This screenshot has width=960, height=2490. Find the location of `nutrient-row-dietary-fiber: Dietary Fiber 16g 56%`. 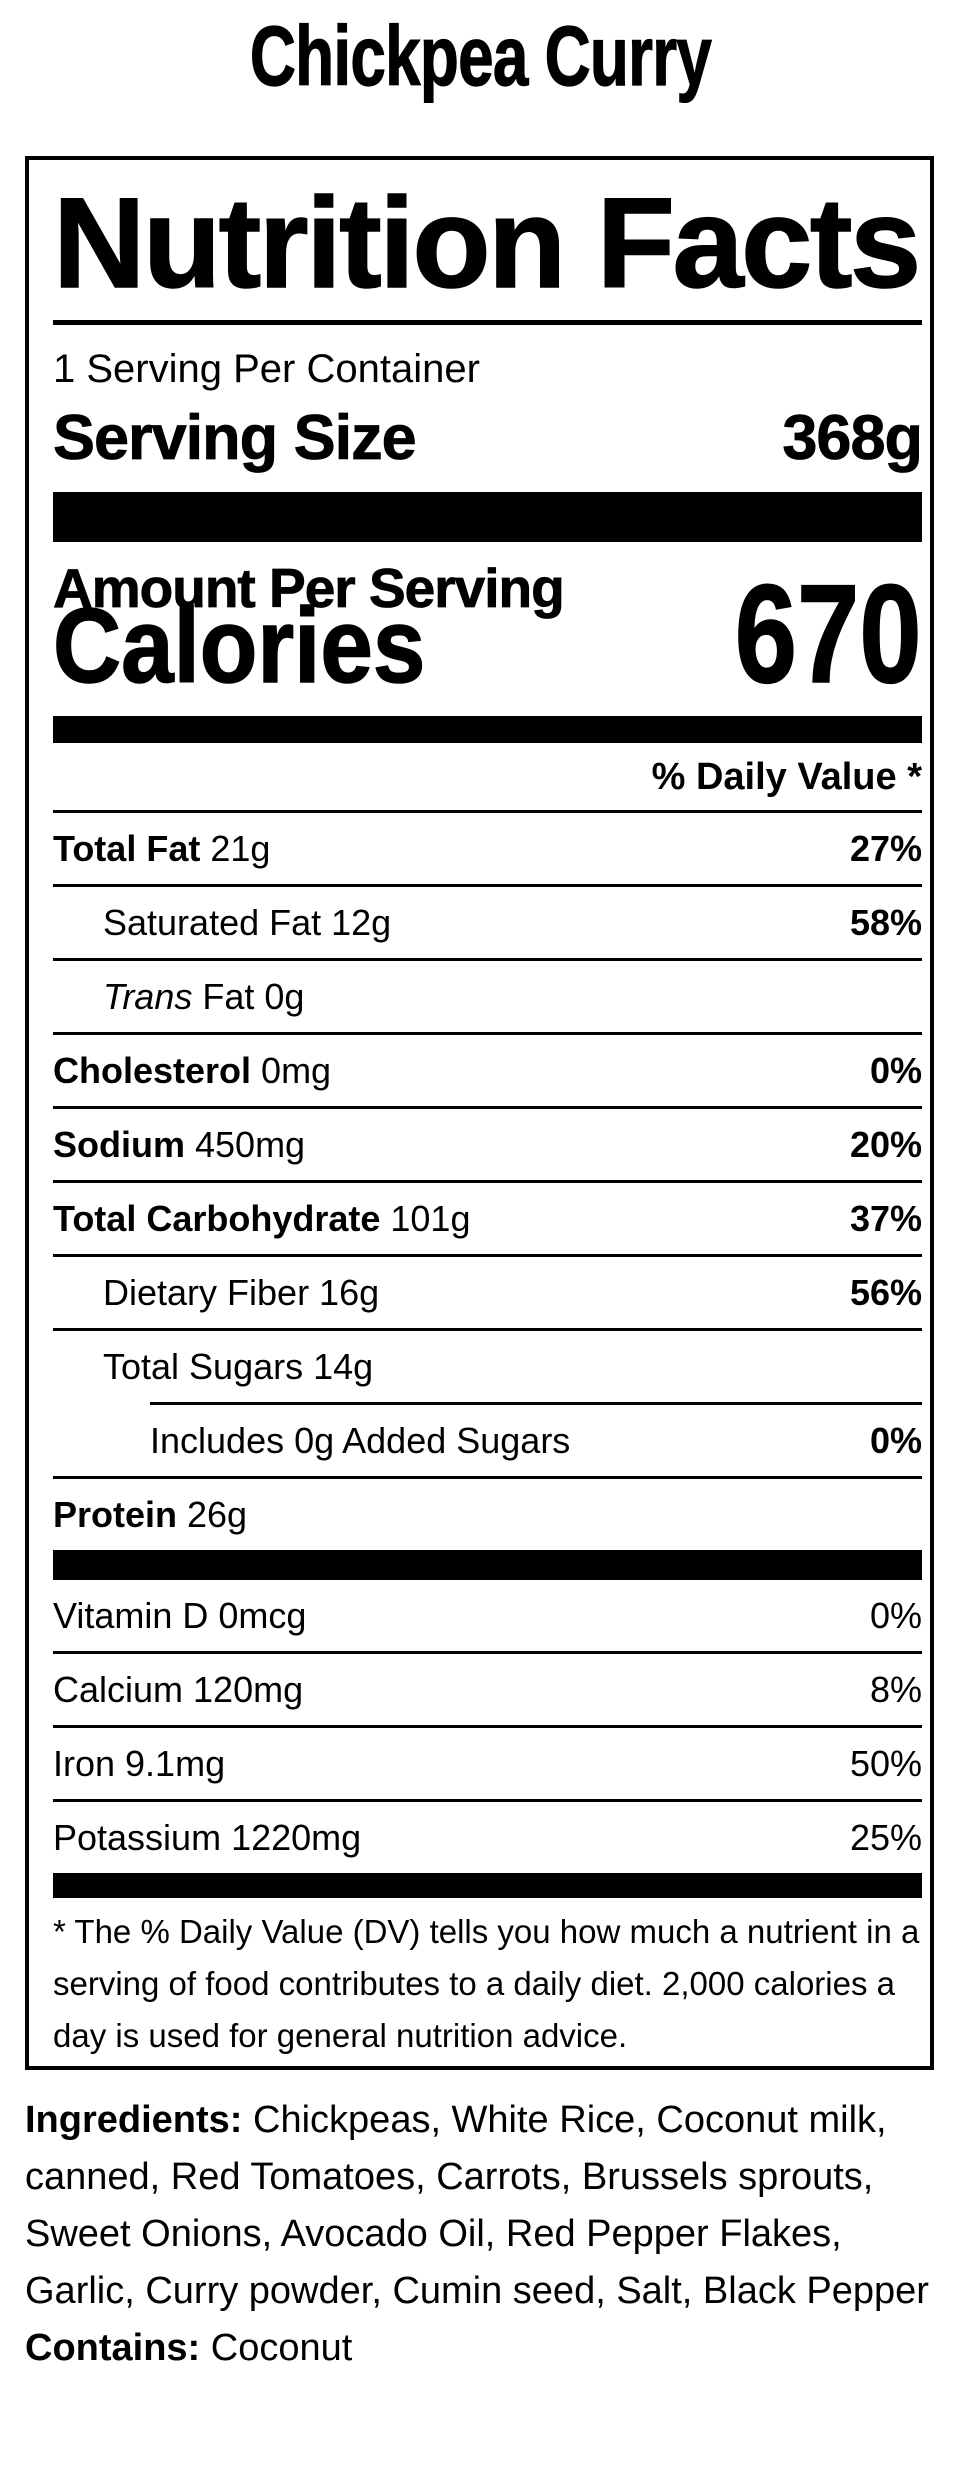

nutrient-row-dietary-fiber: Dietary Fiber 16g 56% is located at coordinates (487, 1291).